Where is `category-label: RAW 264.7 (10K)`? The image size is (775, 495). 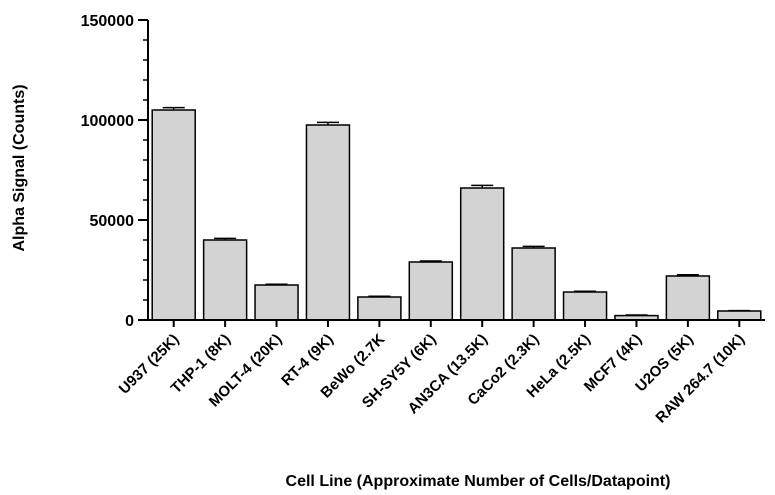 category-label: RAW 264.7 (10K) is located at coordinates (700, 379).